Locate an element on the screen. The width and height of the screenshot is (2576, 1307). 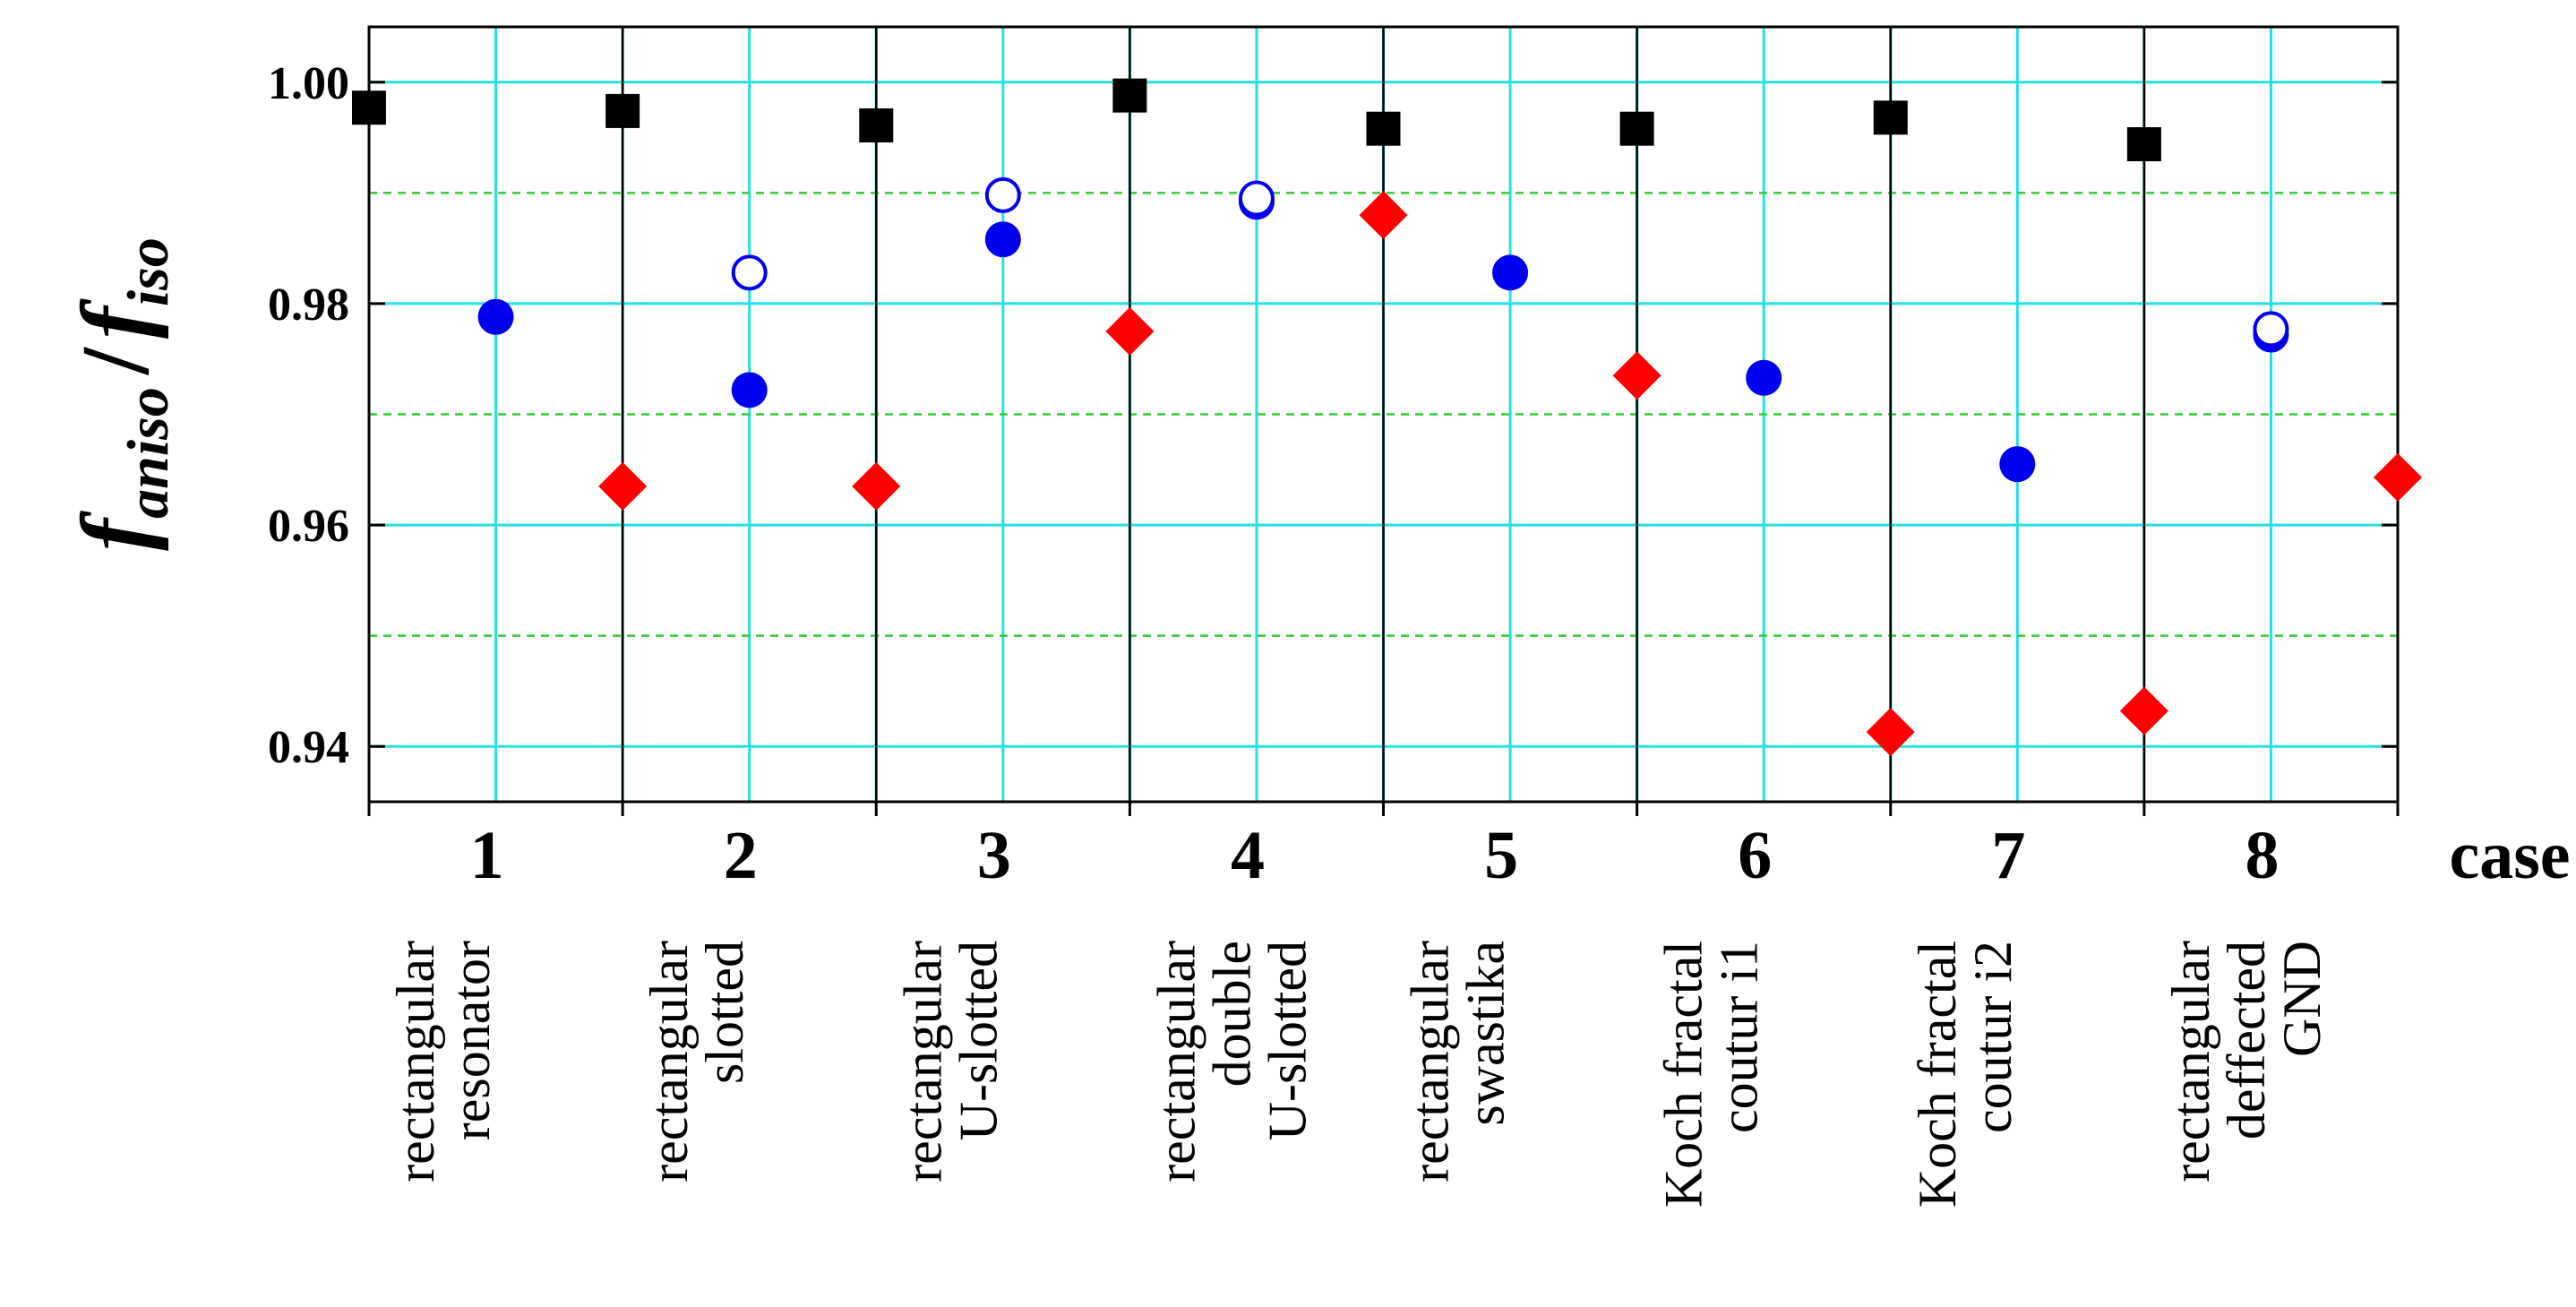
case-description-line: coutur i2 is located at coordinates (1992, 1037).